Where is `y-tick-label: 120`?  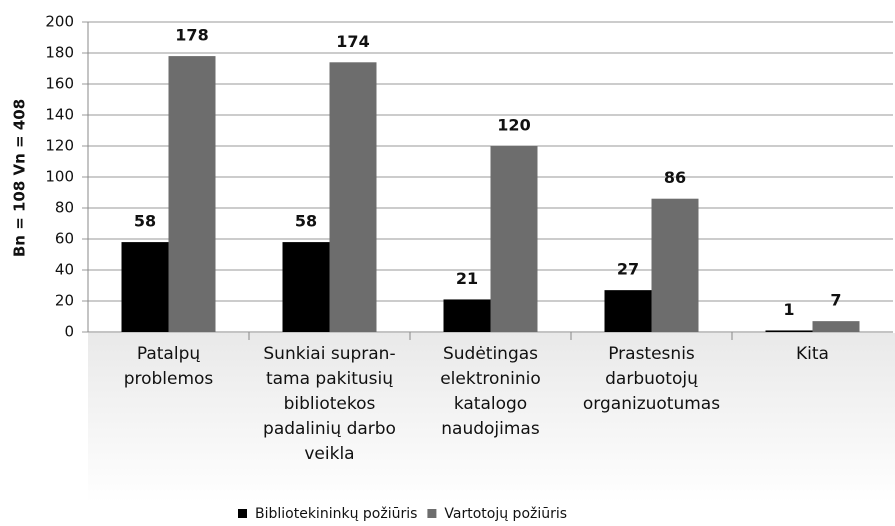
y-tick-label: 120 is located at coordinates (59, 146).